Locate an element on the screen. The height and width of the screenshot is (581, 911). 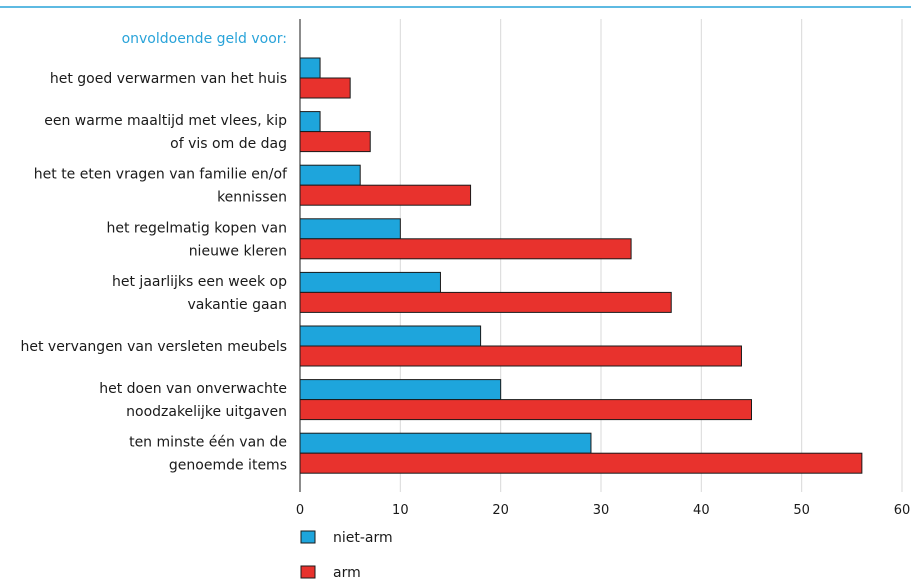
category-label-6-line-0: het doen van onverwachte is located at coordinates (193, 389).